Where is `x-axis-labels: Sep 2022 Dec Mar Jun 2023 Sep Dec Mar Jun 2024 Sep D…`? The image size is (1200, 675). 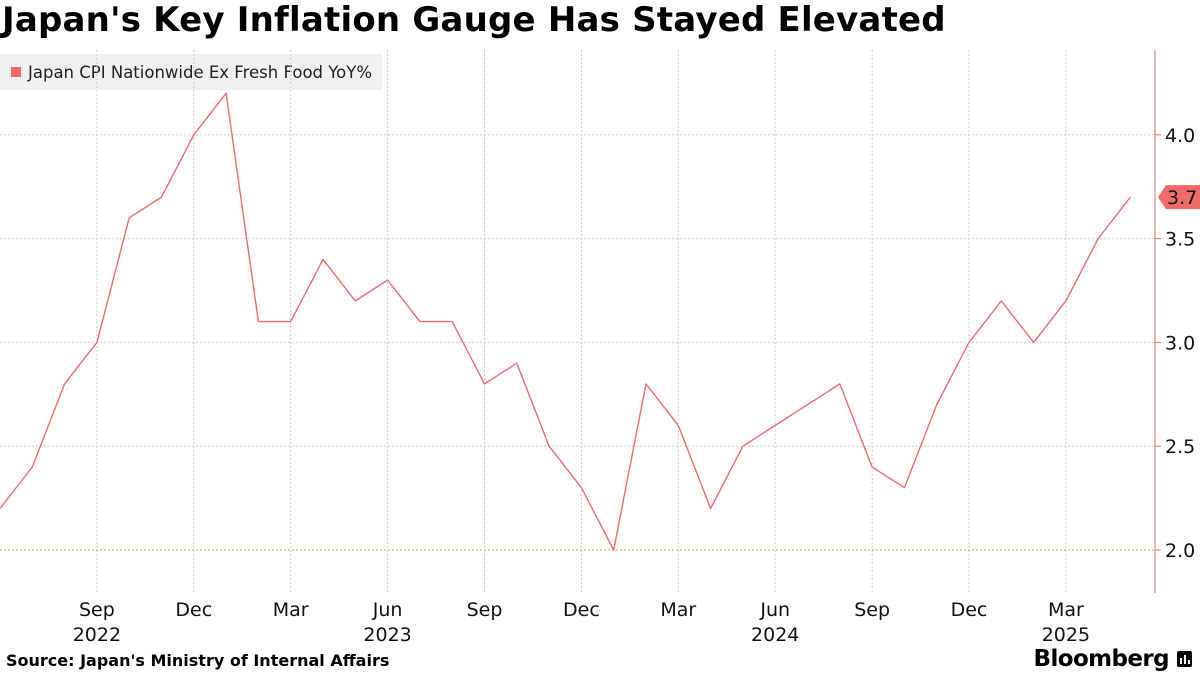
x-axis-labels: Sep 2022 Dec Mar Jun 2023 Sep Dec Mar Jun 2024 Sep D… is located at coordinates (581, 622).